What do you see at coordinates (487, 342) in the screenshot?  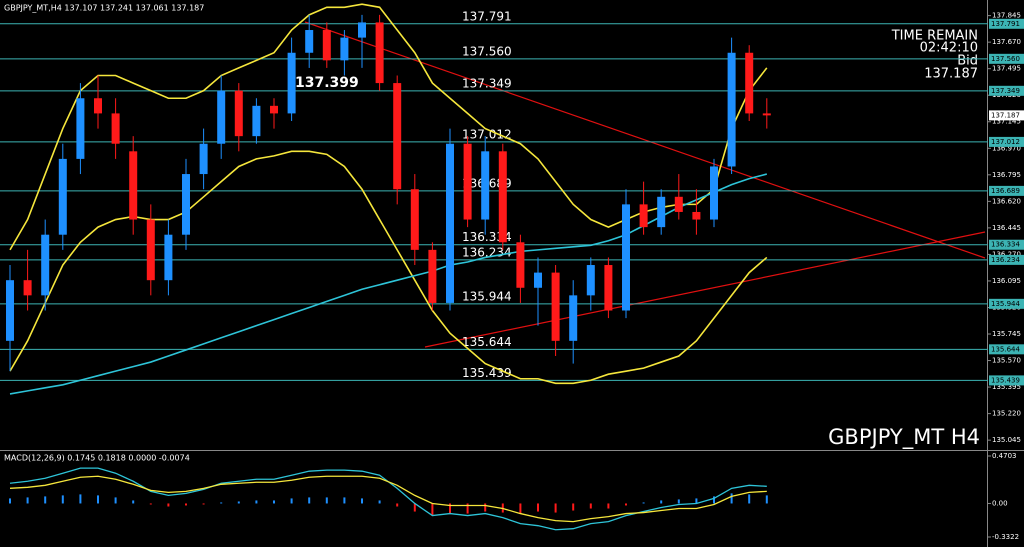 I see `level-label: 135.644` at bounding box center [487, 342].